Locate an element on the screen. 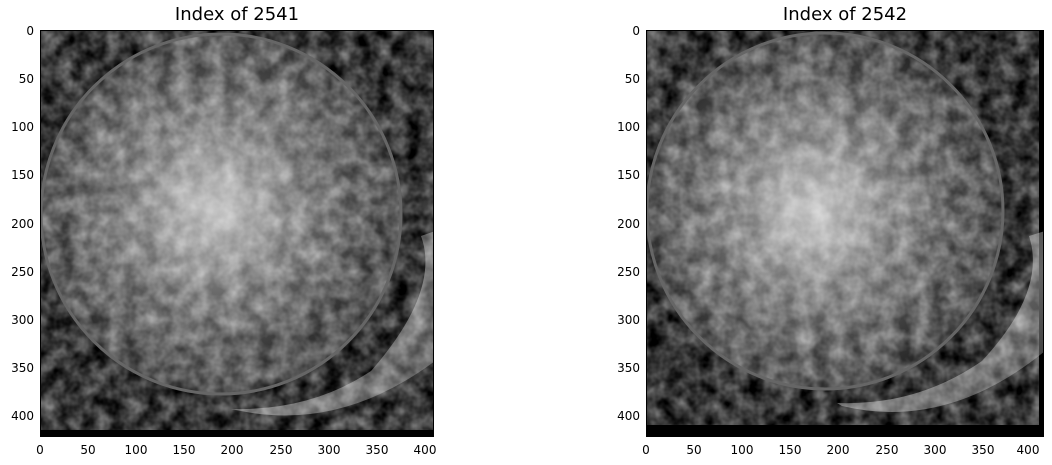 The image size is (1052, 465). panel-title: Index of 2542 is located at coordinates (845, 14).